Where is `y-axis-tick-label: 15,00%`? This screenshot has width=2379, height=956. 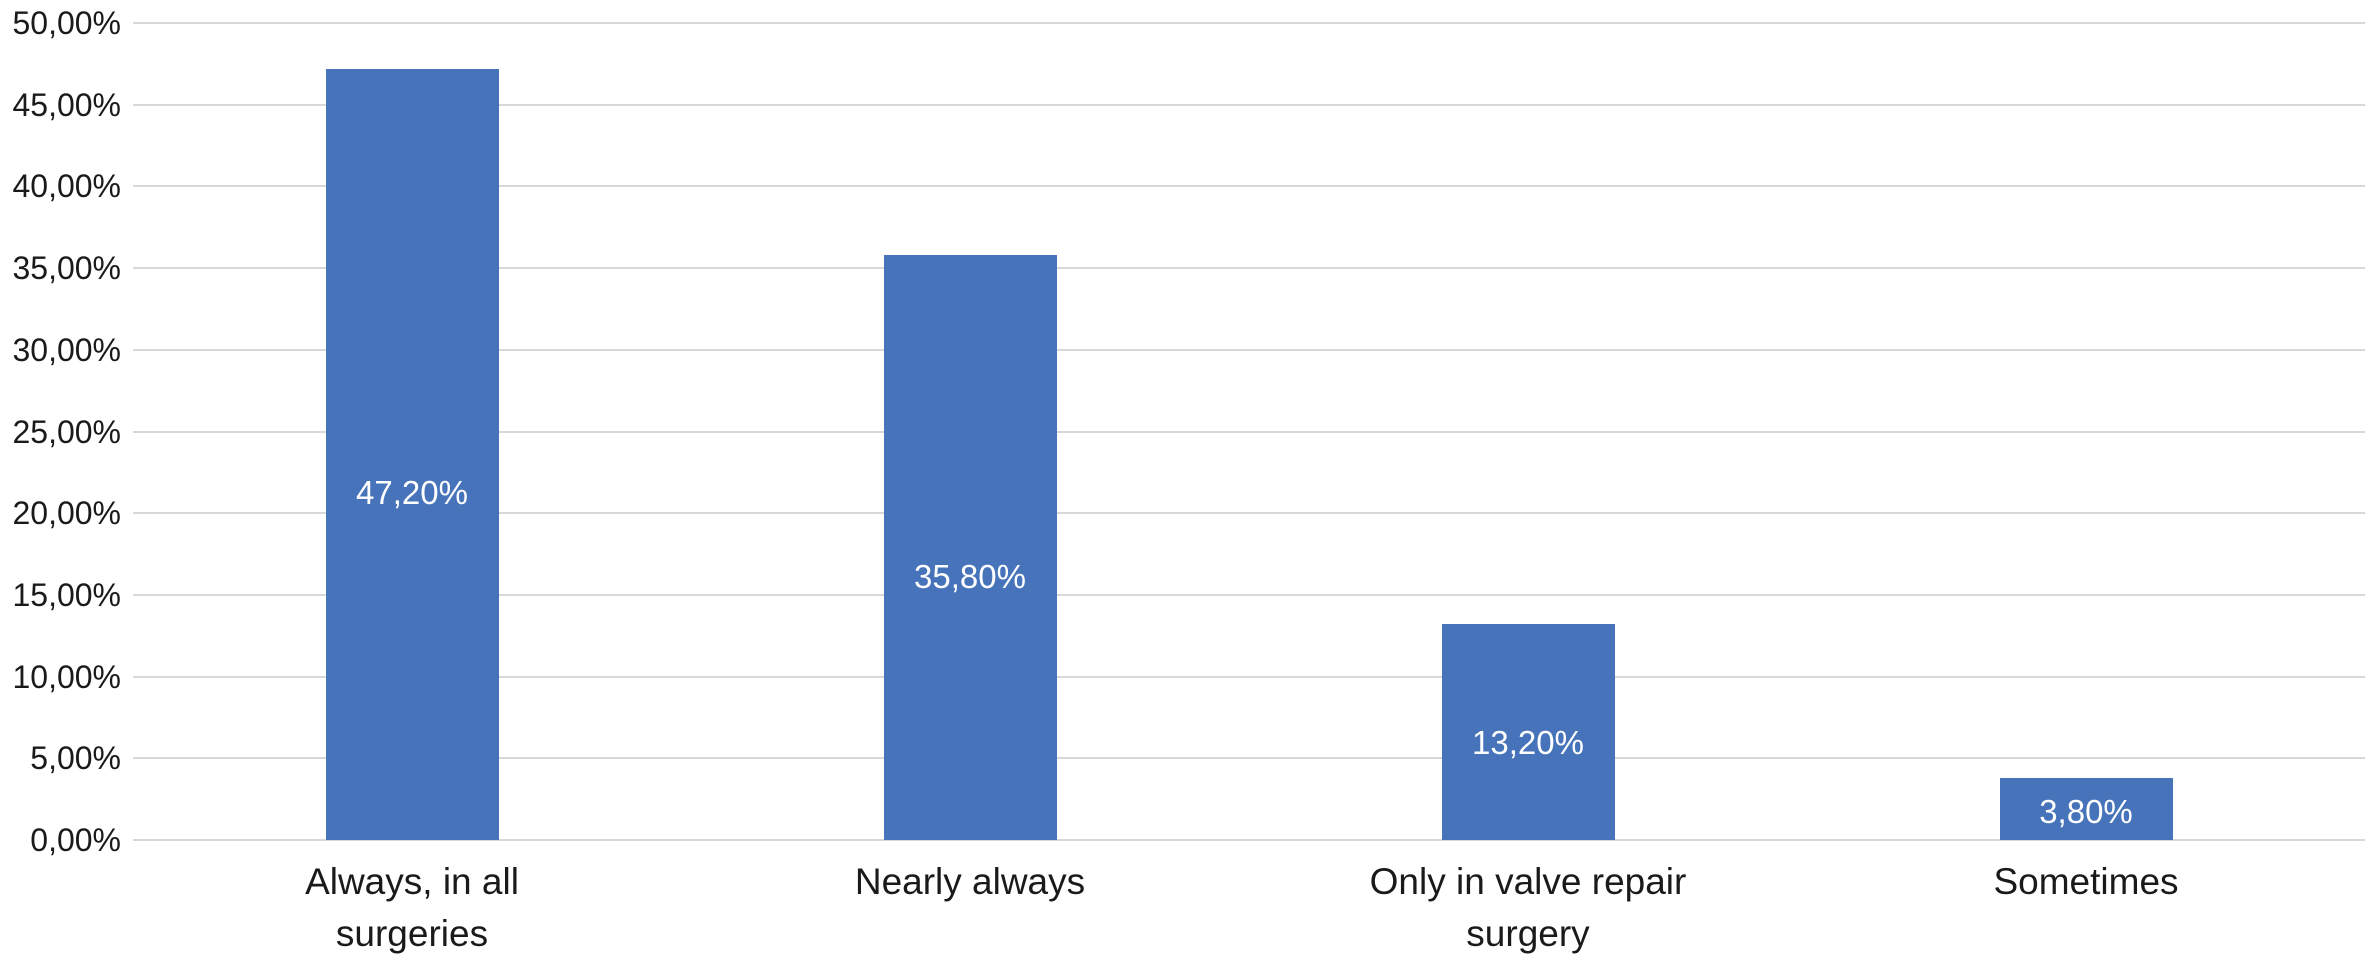
y-axis-tick-label: 15,00% is located at coordinates (66, 594).